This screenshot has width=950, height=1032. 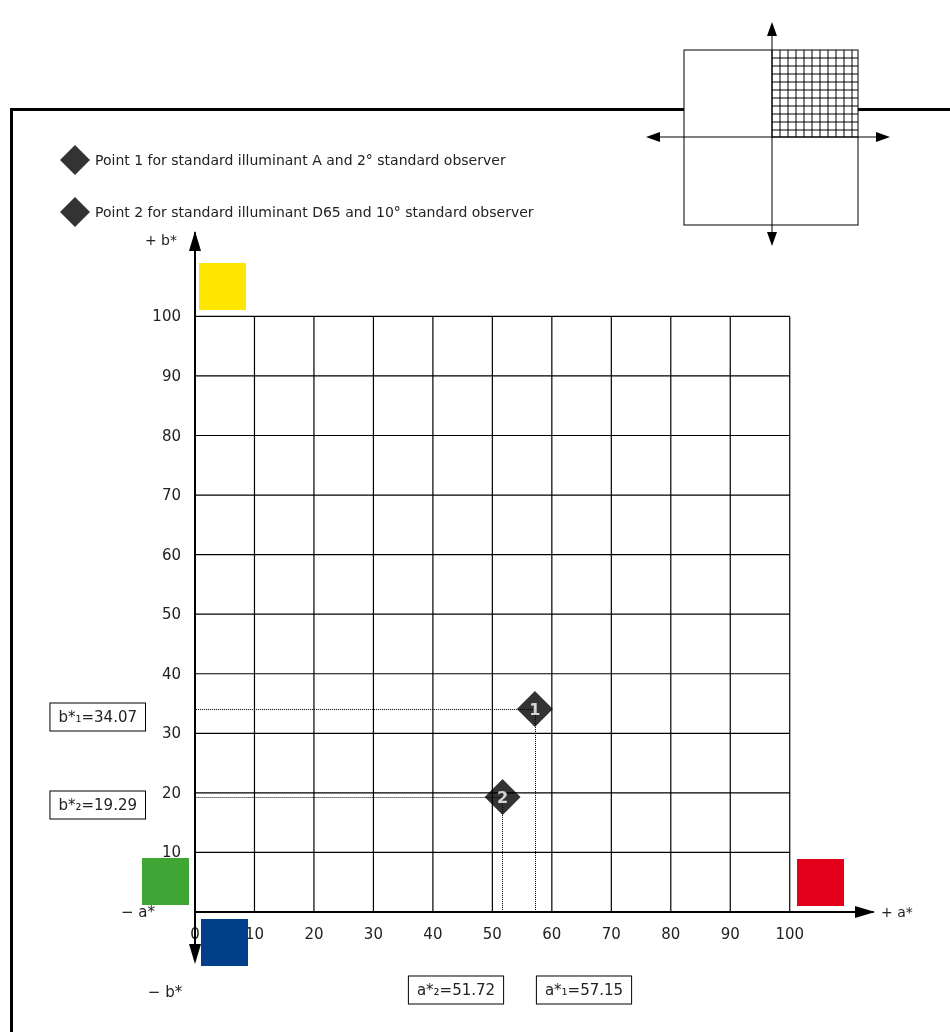 What do you see at coordinates (584, 990) in the screenshot?
I see `text: a*₁=57.15` at bounding box center [584, 990].